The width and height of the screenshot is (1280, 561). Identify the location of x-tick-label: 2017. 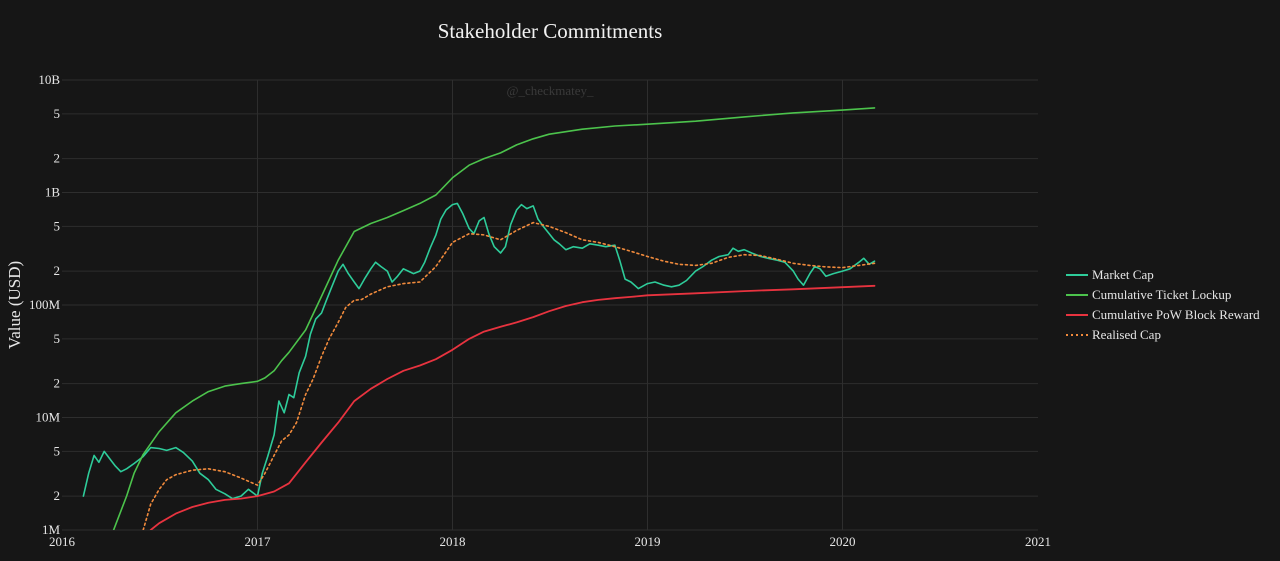
(258, 541).